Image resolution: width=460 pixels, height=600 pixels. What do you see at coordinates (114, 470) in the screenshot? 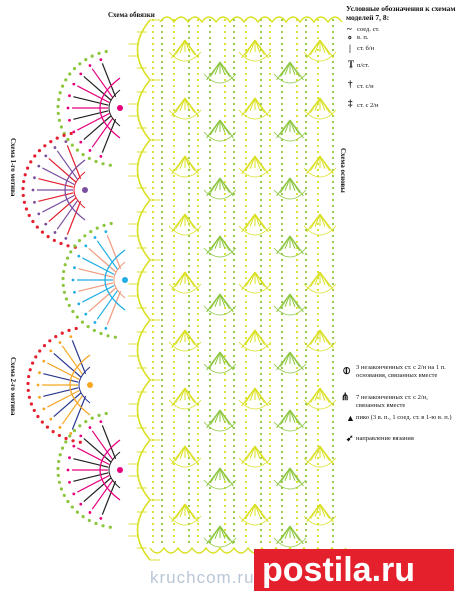
I see `motif-arc-inner` at bounding box center [114, 470].